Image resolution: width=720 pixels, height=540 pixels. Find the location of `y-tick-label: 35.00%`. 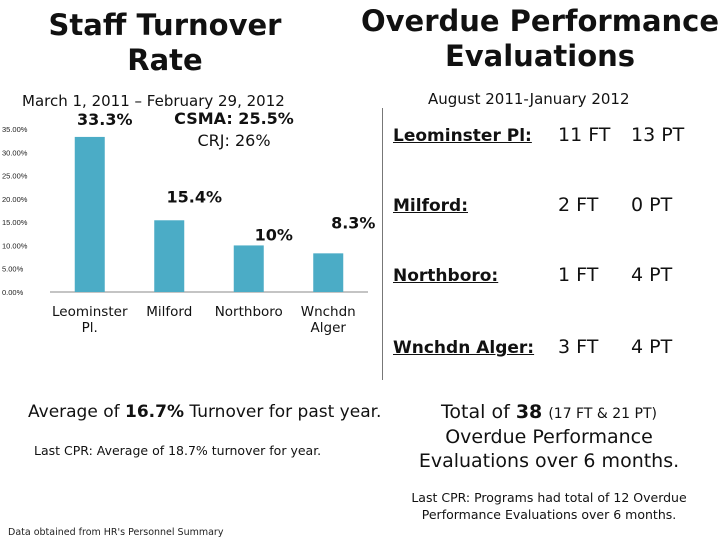

y-tick-label: 35.00% is located at coordinates (15, 129).